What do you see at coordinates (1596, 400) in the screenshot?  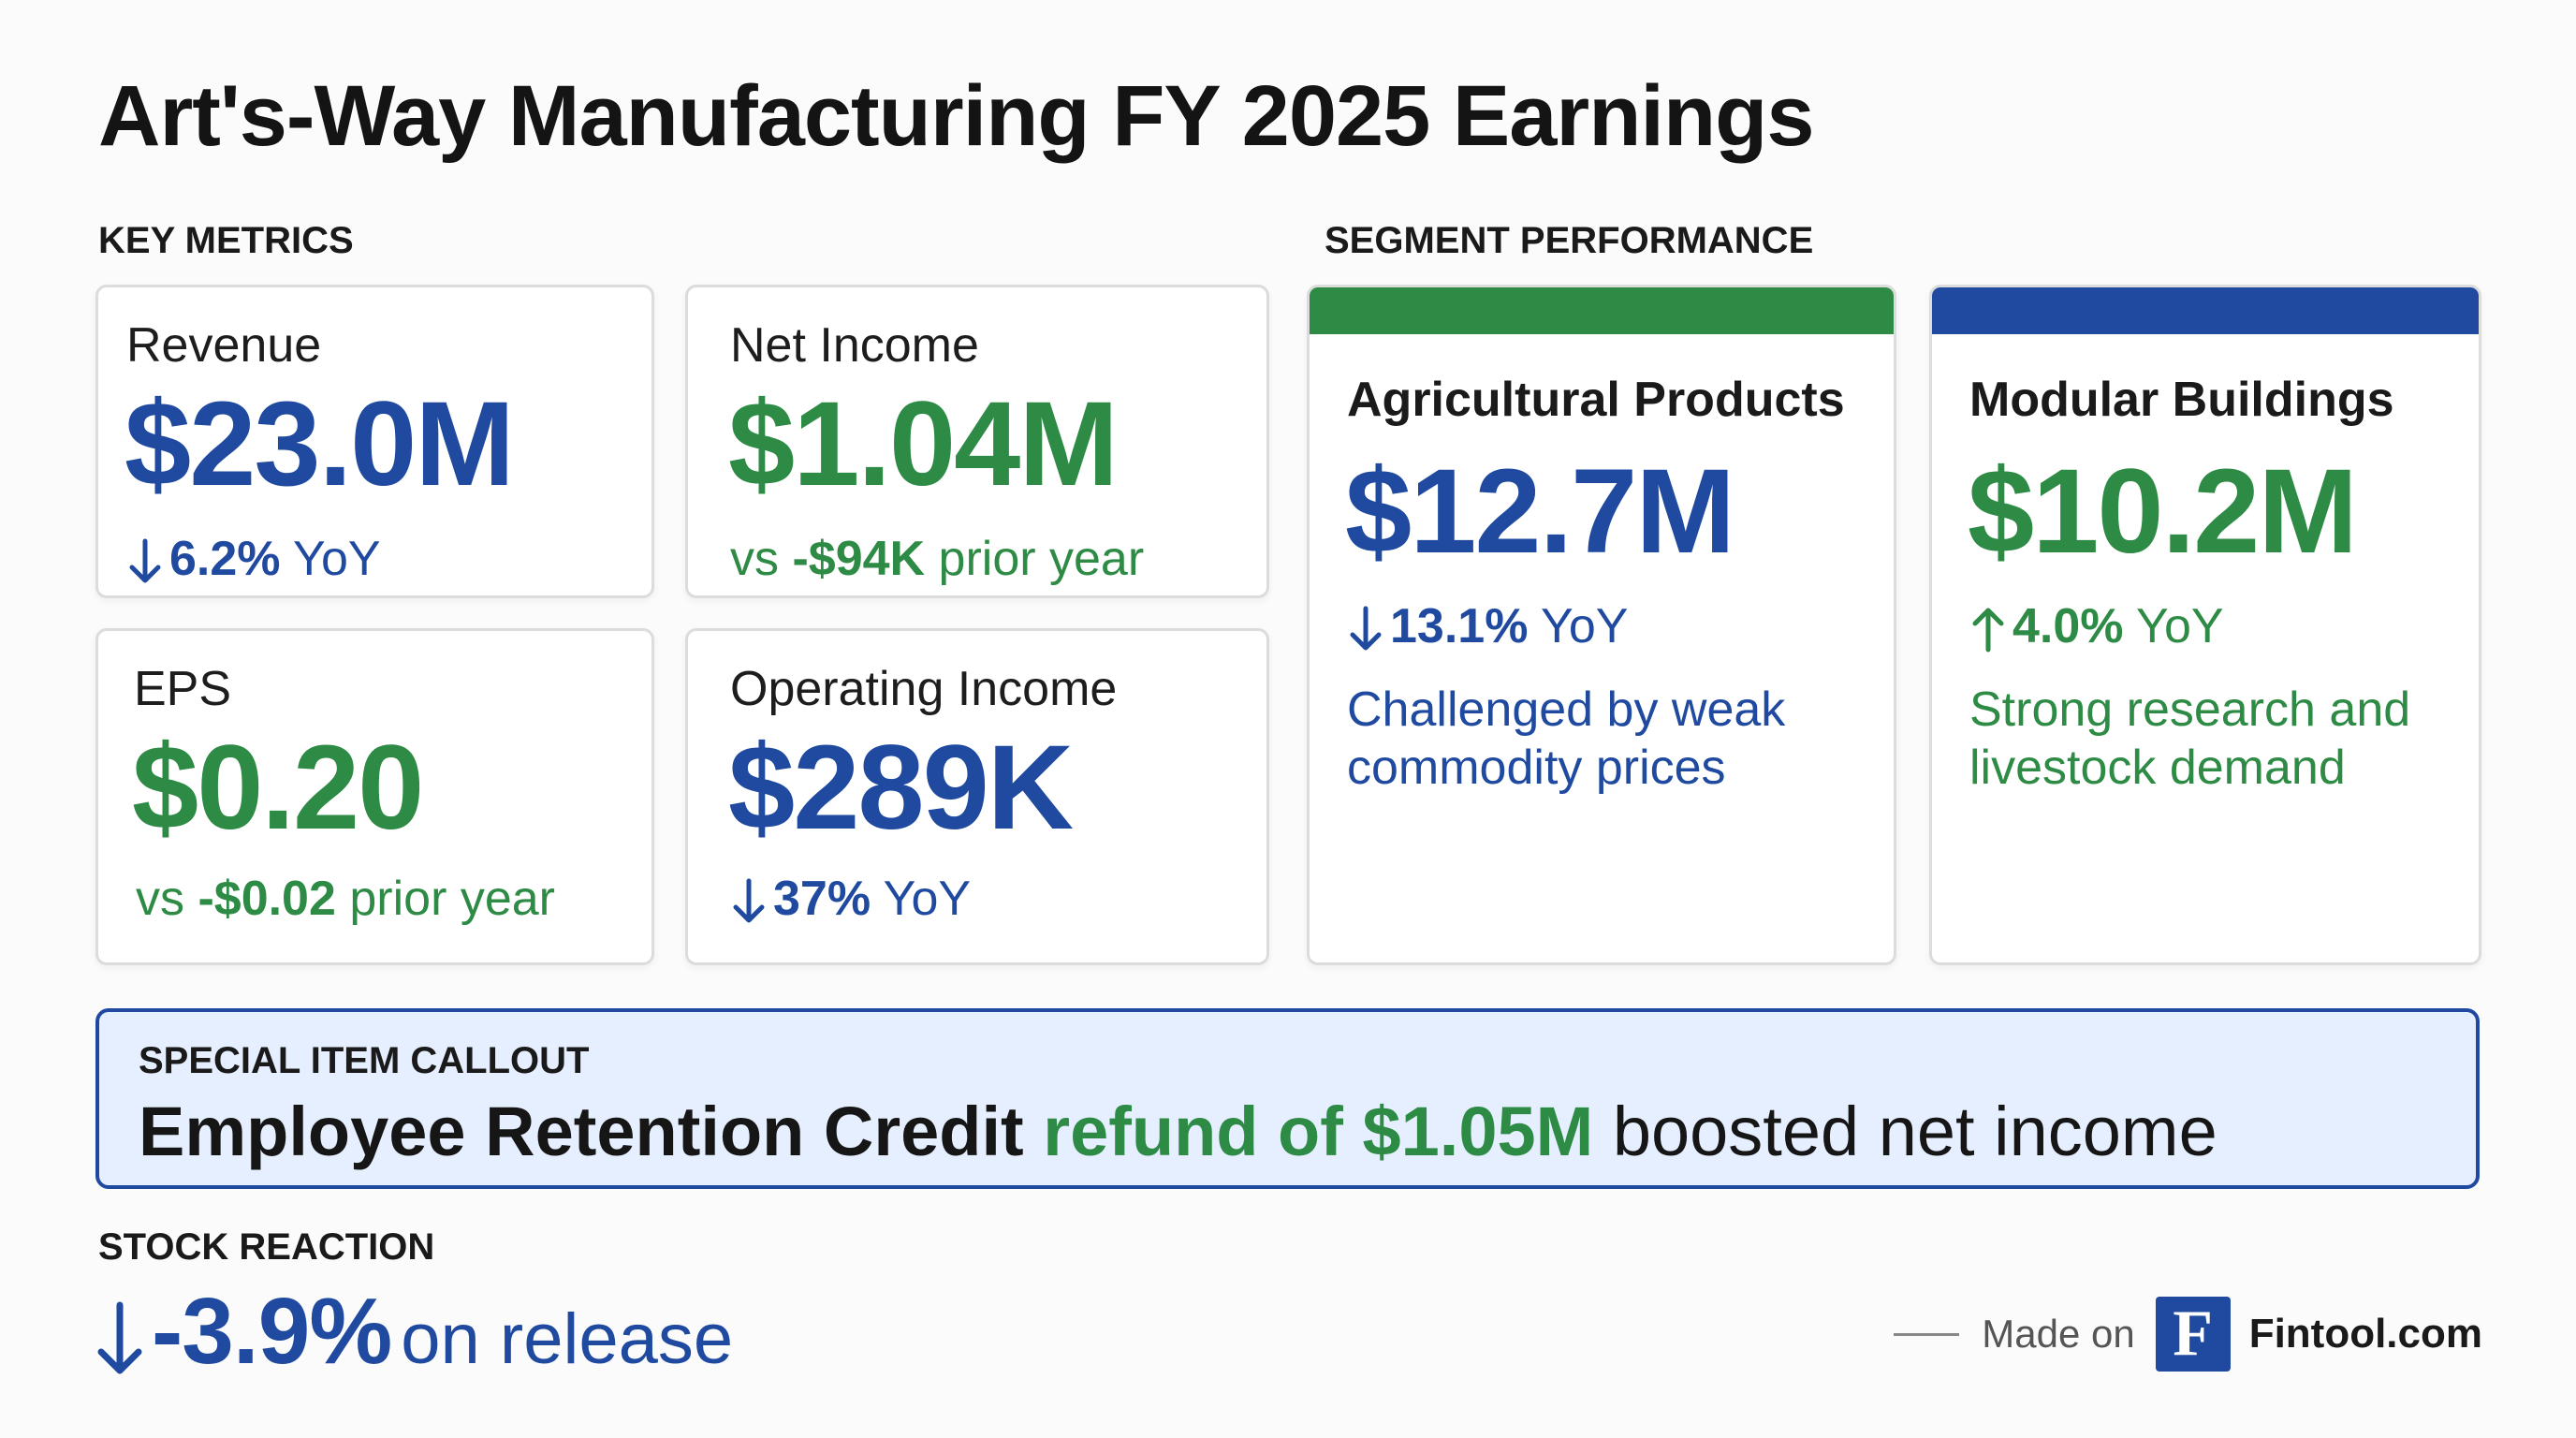 I see `segment-name: Agricultural Products` at bounding box center [1596, 400].